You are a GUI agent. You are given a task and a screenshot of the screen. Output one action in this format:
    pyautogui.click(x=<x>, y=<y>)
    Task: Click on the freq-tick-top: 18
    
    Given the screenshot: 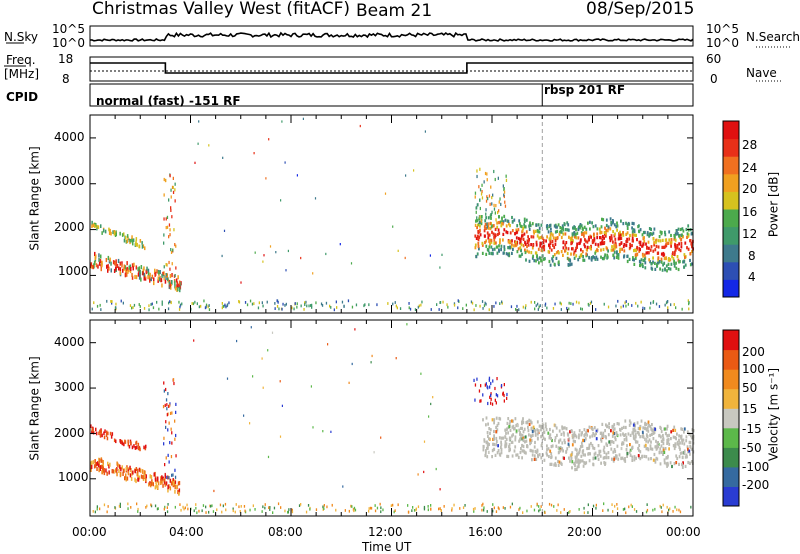 What is the action you would take?
    pyautogui.click(x=66, y=59)
    